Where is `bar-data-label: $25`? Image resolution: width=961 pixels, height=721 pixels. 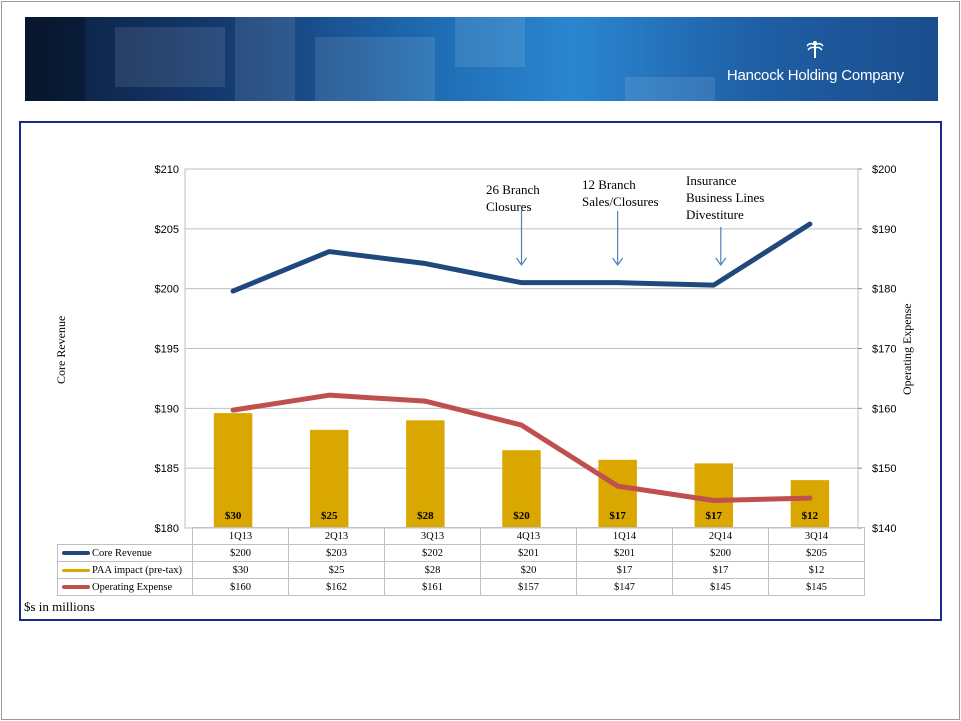
bar-data-label: $25 is located at coordinates (329, 516).